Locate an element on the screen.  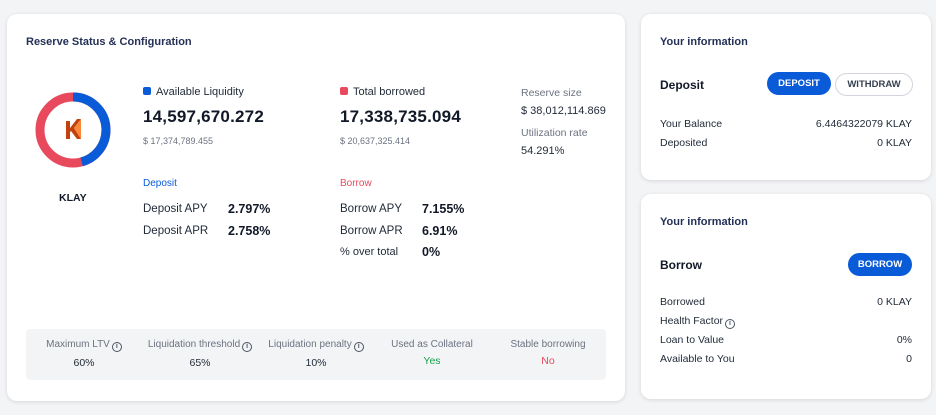
available-to-you-value: 0 is located at coordinates (909, 359).